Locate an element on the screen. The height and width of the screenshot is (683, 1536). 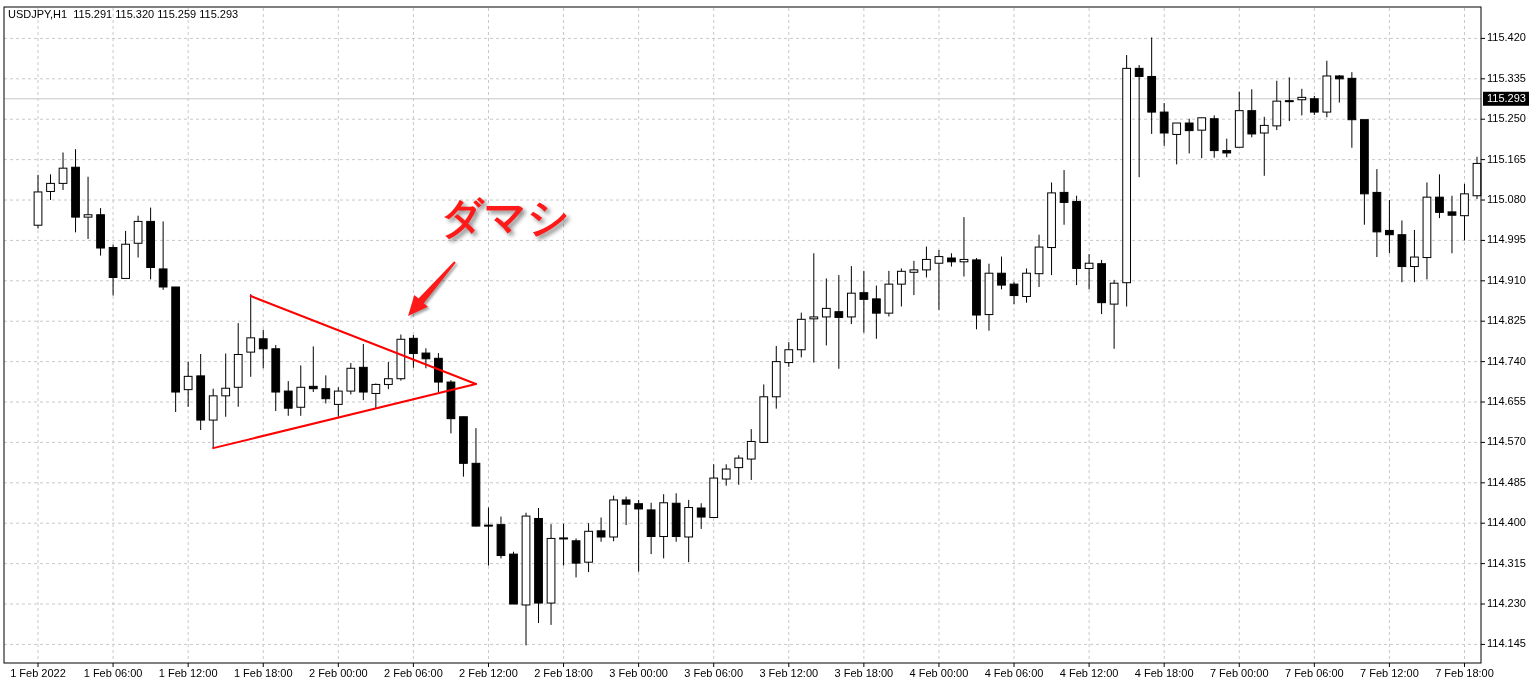
x-tick-label: 1 Feb 06:00 is located at coordinates (113, 673).